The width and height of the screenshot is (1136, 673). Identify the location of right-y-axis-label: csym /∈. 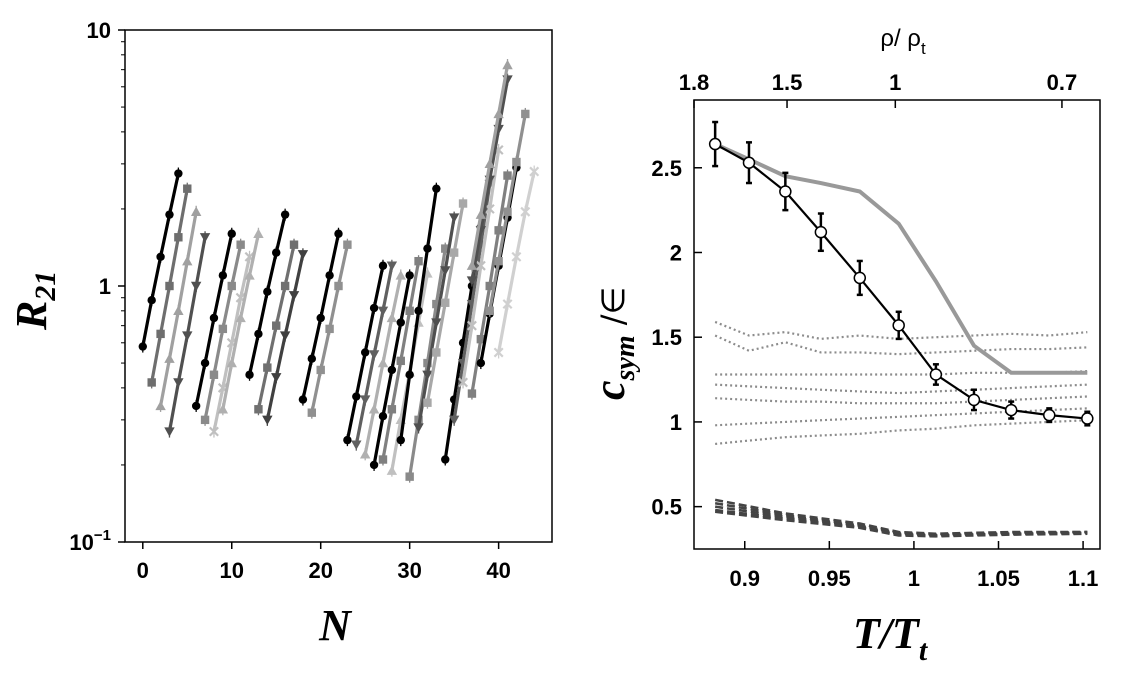
(613, 343).